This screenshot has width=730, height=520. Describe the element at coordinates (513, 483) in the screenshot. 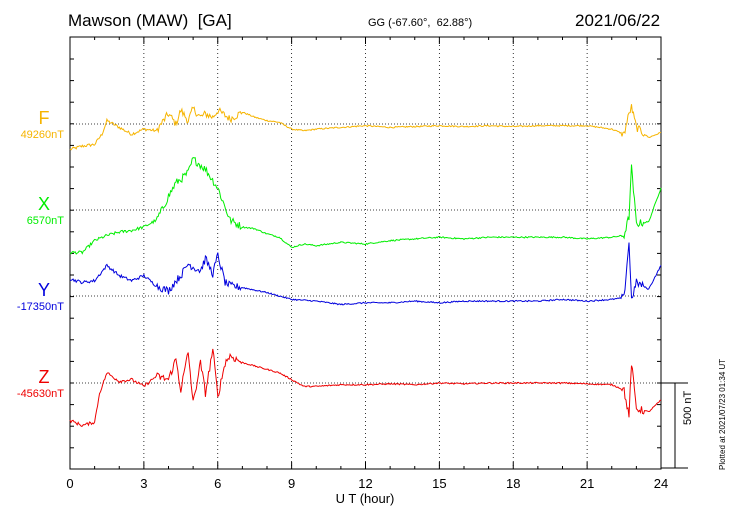

I see `x-tick-label: 18` at that location.